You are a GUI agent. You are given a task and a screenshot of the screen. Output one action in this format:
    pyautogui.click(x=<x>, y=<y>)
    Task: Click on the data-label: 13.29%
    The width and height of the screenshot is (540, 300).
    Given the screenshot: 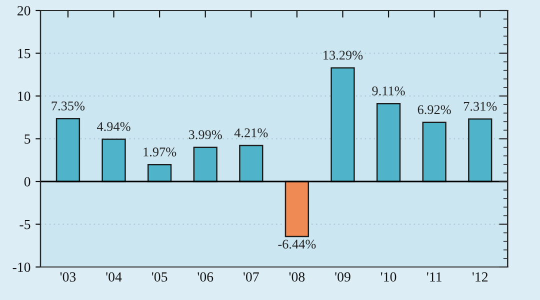 What is the action you would take?
    pyautogui.click(x=343, y=55)
    